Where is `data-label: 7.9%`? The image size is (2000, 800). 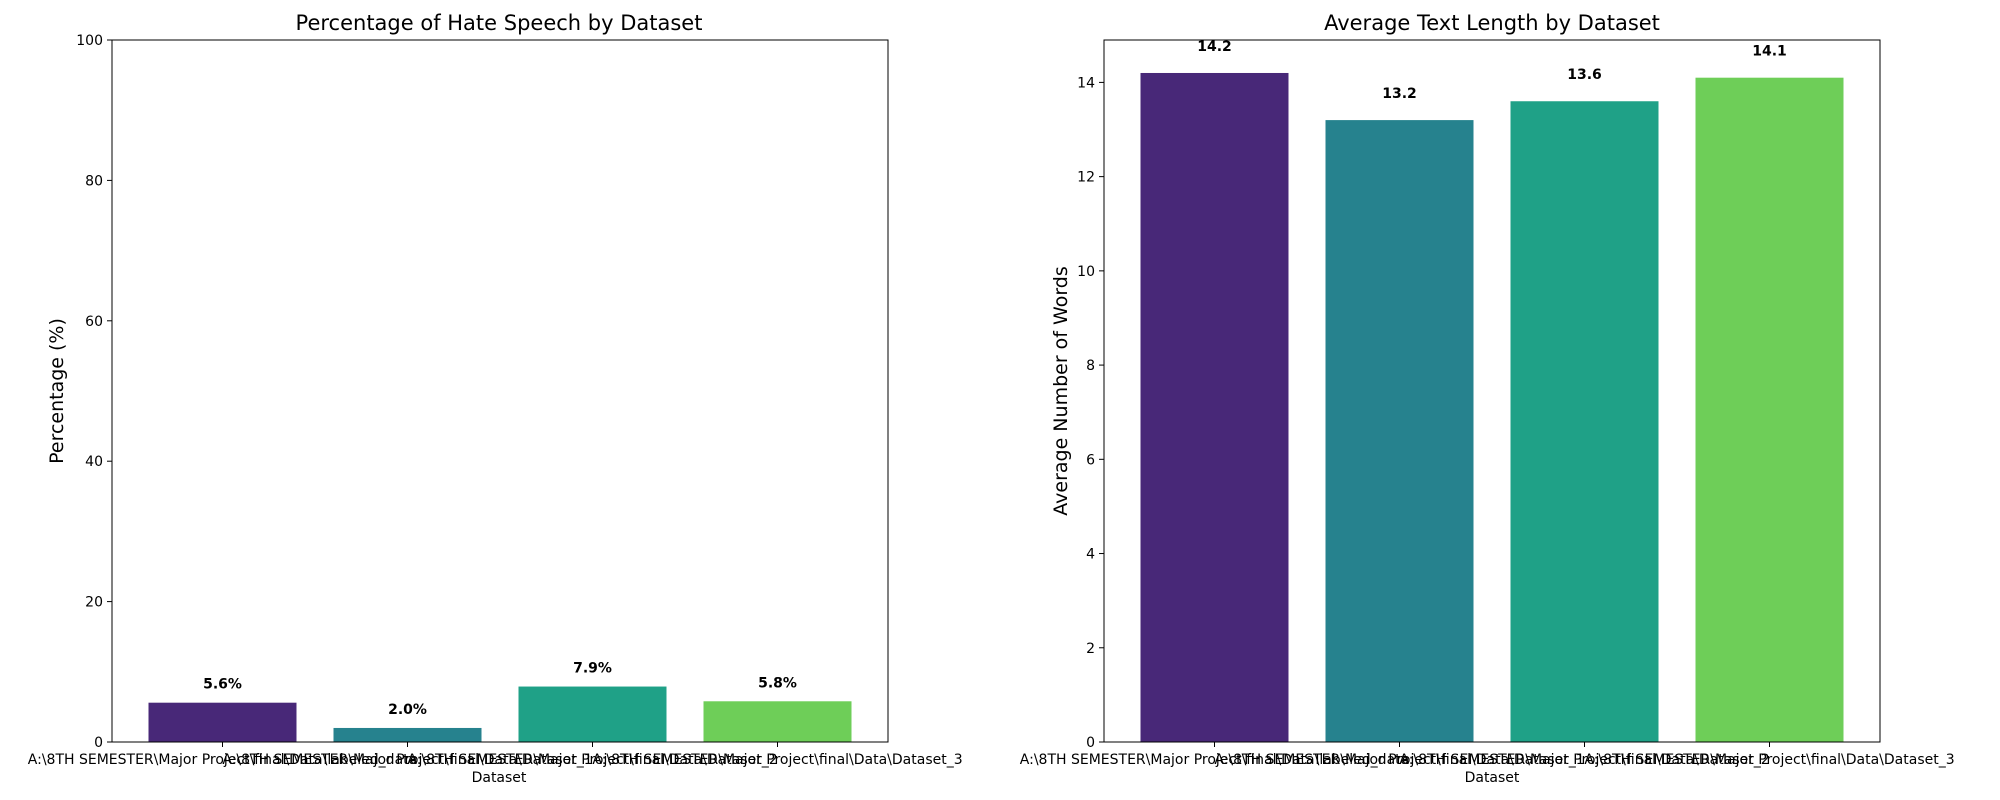
data-label: 7.9% is located at coordinates (592, 669).